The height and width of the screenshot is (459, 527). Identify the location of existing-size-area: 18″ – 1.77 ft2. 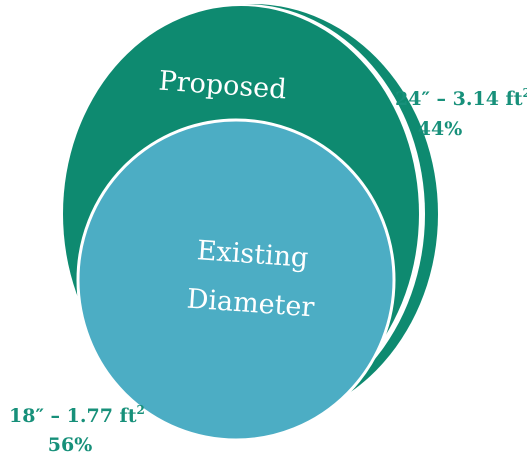
(77, 415).